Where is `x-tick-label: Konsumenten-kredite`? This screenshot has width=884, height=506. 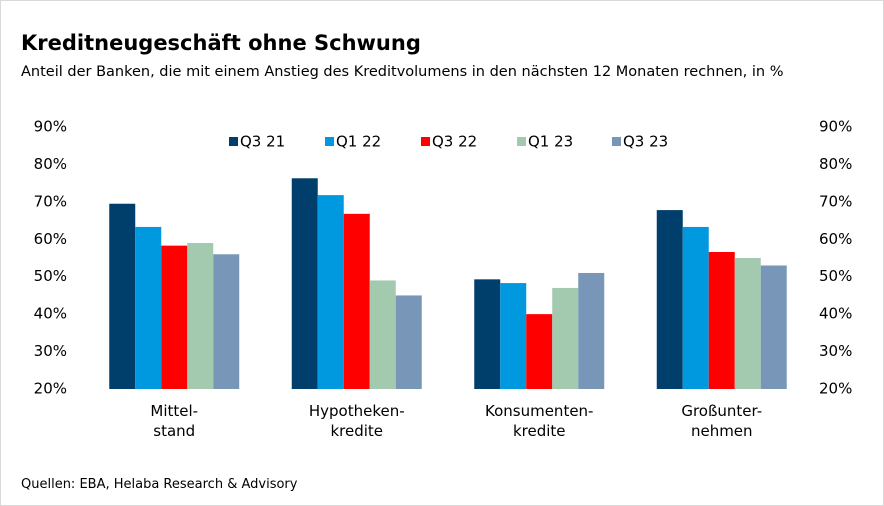 x-tick-label: Konsumenten-kredite is located at coordinates (539, 421).